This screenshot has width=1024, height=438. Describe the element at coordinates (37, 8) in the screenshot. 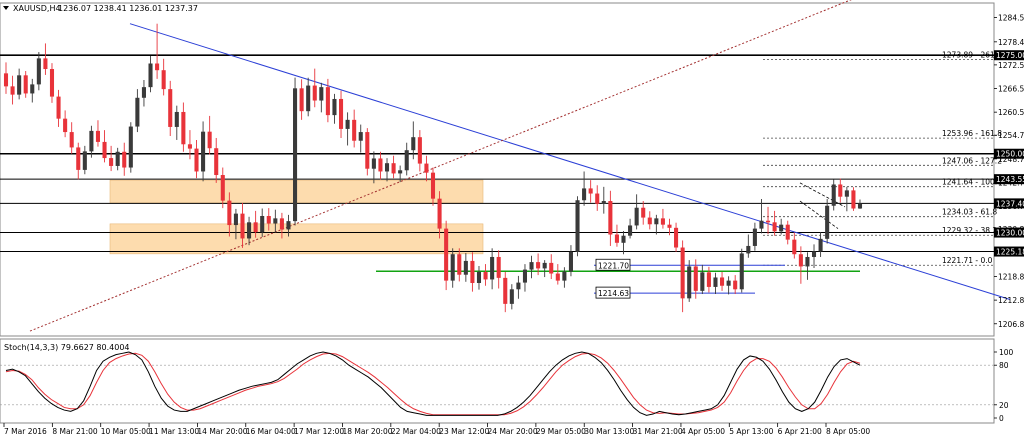

I see `chart-symbol-title: XAUUSD,H4` at that location.